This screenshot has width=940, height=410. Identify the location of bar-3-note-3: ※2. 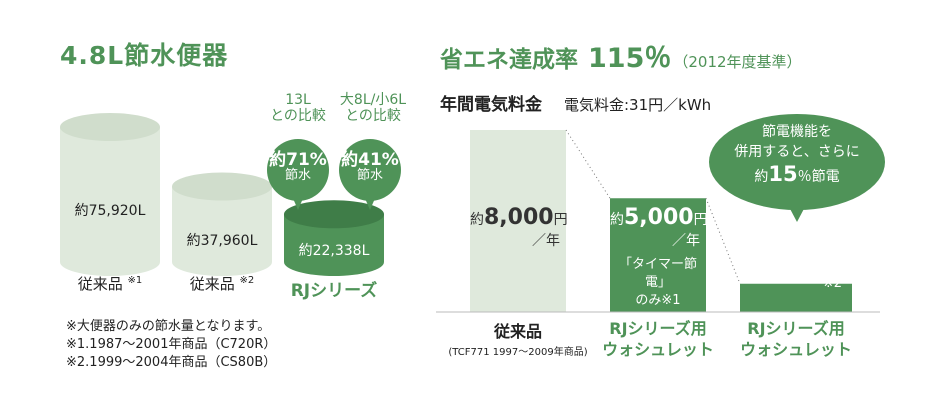
(832, 283).